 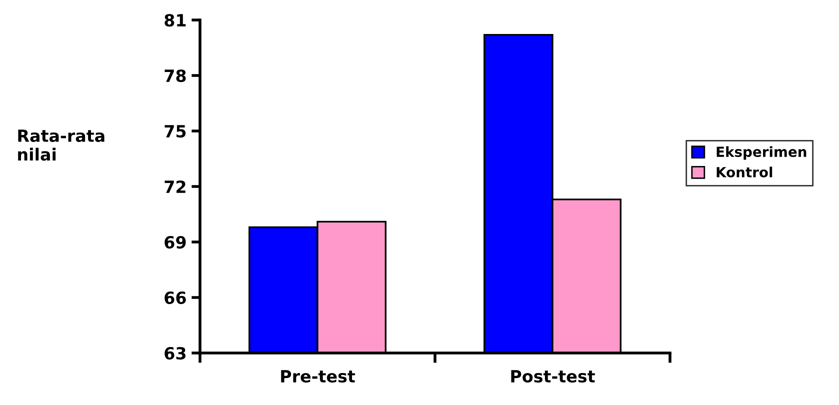 What do you see at coordinates (175, 242) in the screenshot?
I see `y-tick-label: 69` at bounding box center [175, 242].